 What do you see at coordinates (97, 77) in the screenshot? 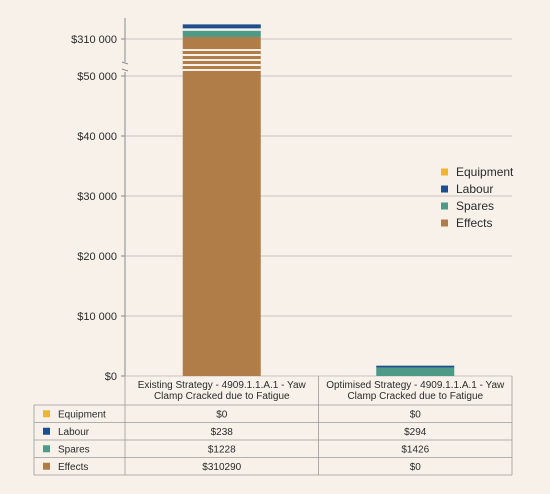
I see `y-tick-label: $50 000` at bounding box center [97, 77].